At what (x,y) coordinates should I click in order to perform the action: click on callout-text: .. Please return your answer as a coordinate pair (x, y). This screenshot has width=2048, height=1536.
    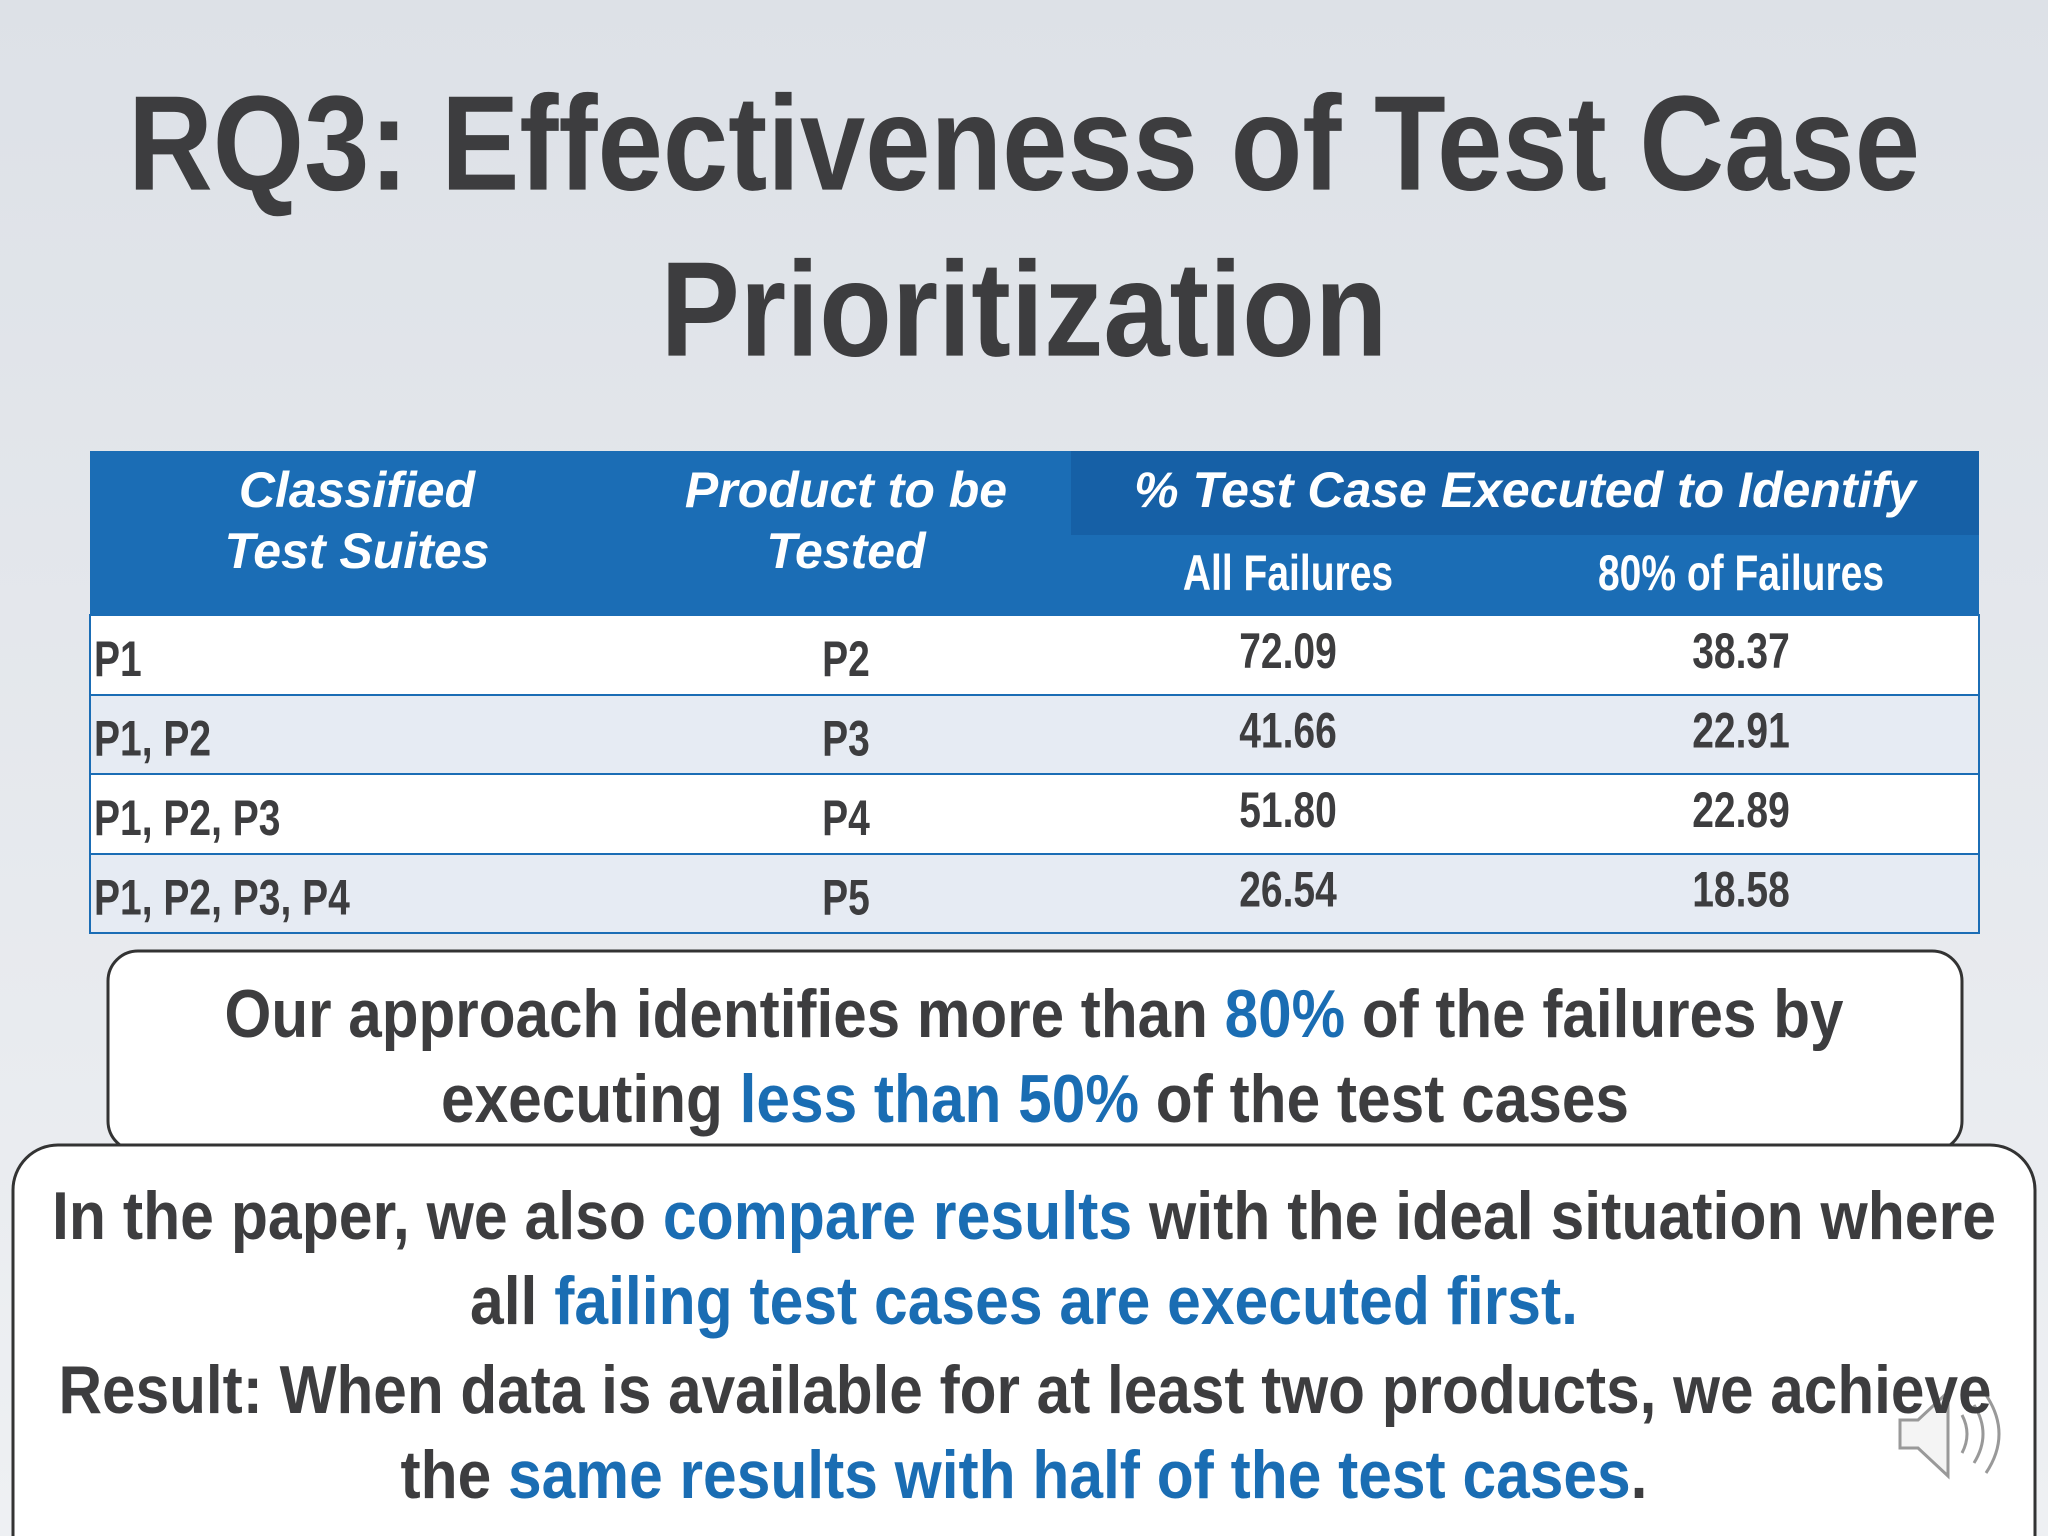
    Looking at the image, I should click on (1639, 1475).